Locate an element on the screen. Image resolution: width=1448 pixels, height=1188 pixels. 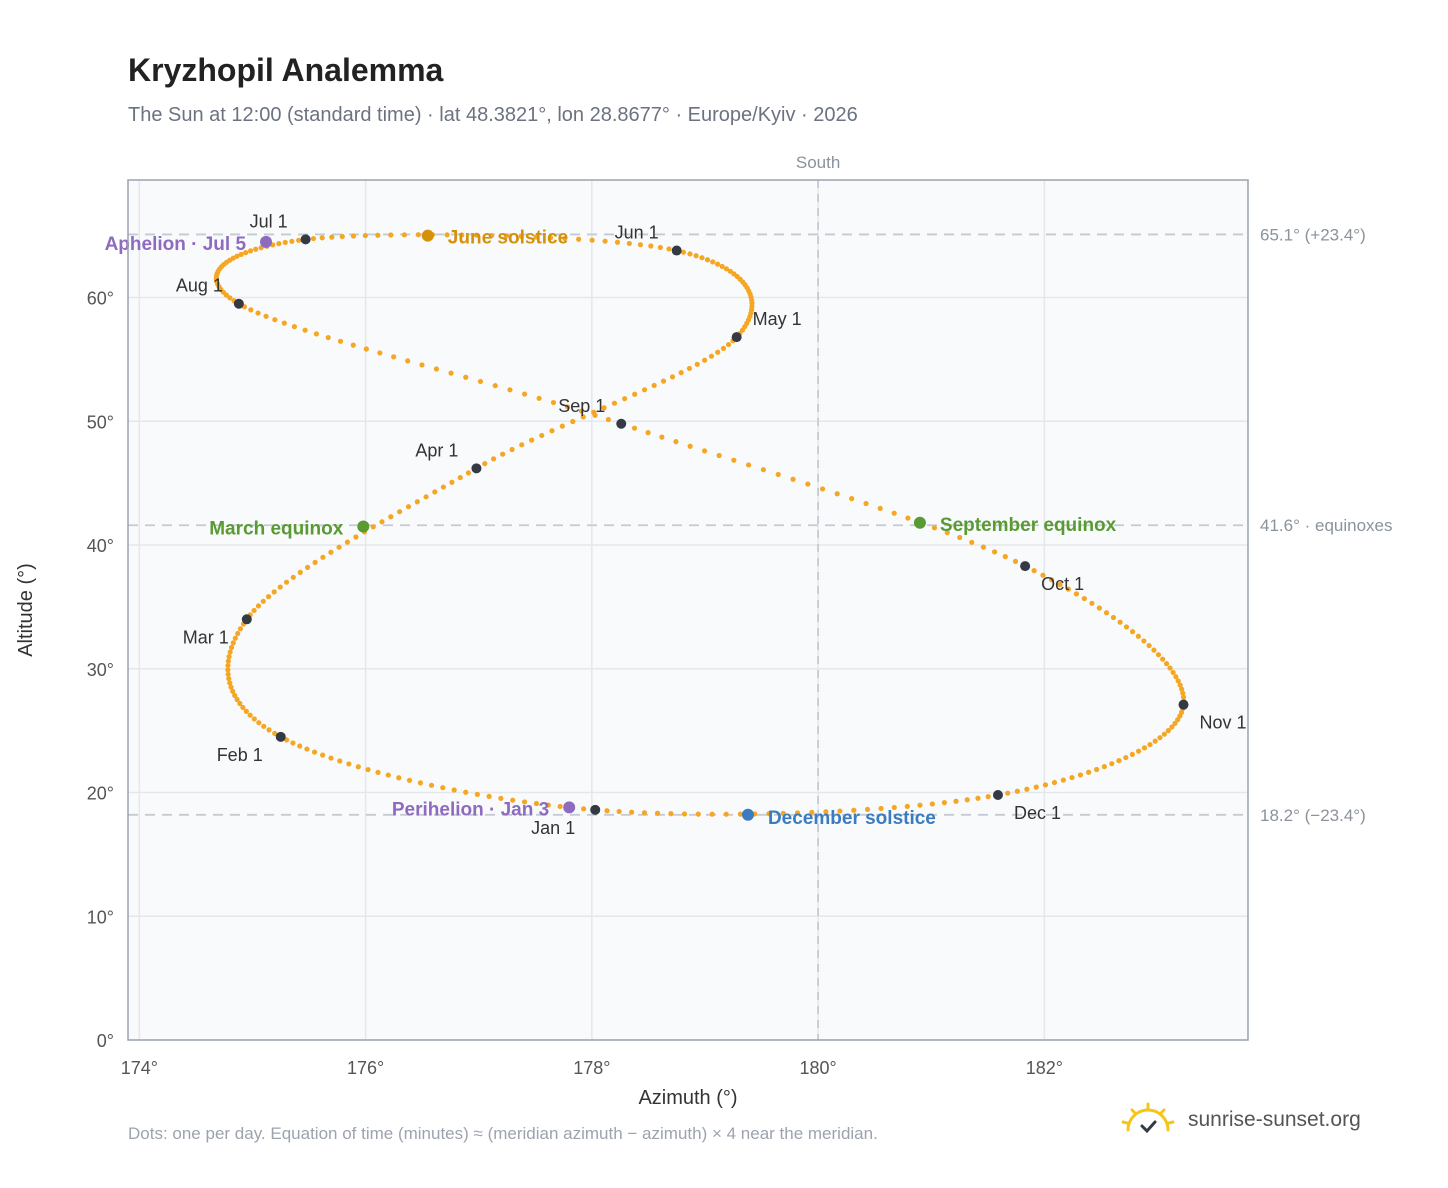
y-tick-label: 40° is located at coordinates (100, 546).